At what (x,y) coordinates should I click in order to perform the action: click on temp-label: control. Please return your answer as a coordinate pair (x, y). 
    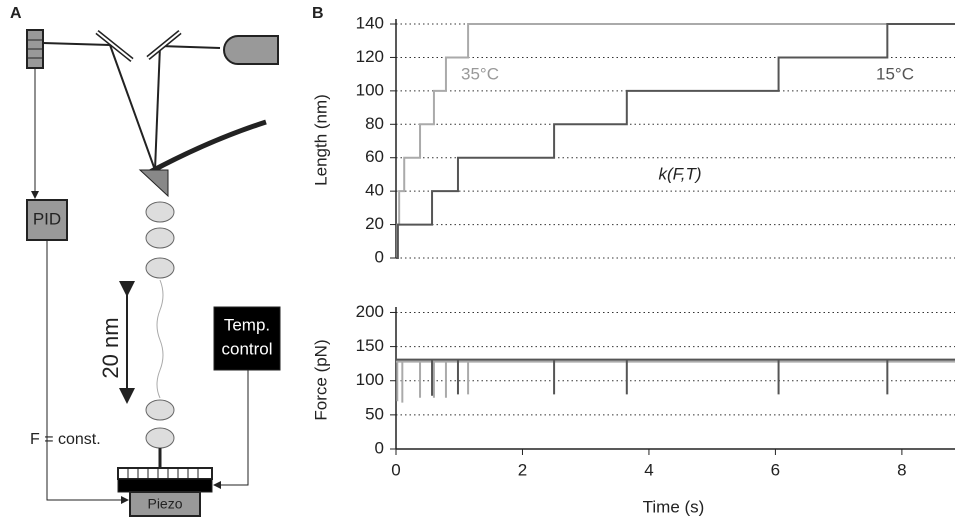
    Looking at the image, I should click on (246, 348).